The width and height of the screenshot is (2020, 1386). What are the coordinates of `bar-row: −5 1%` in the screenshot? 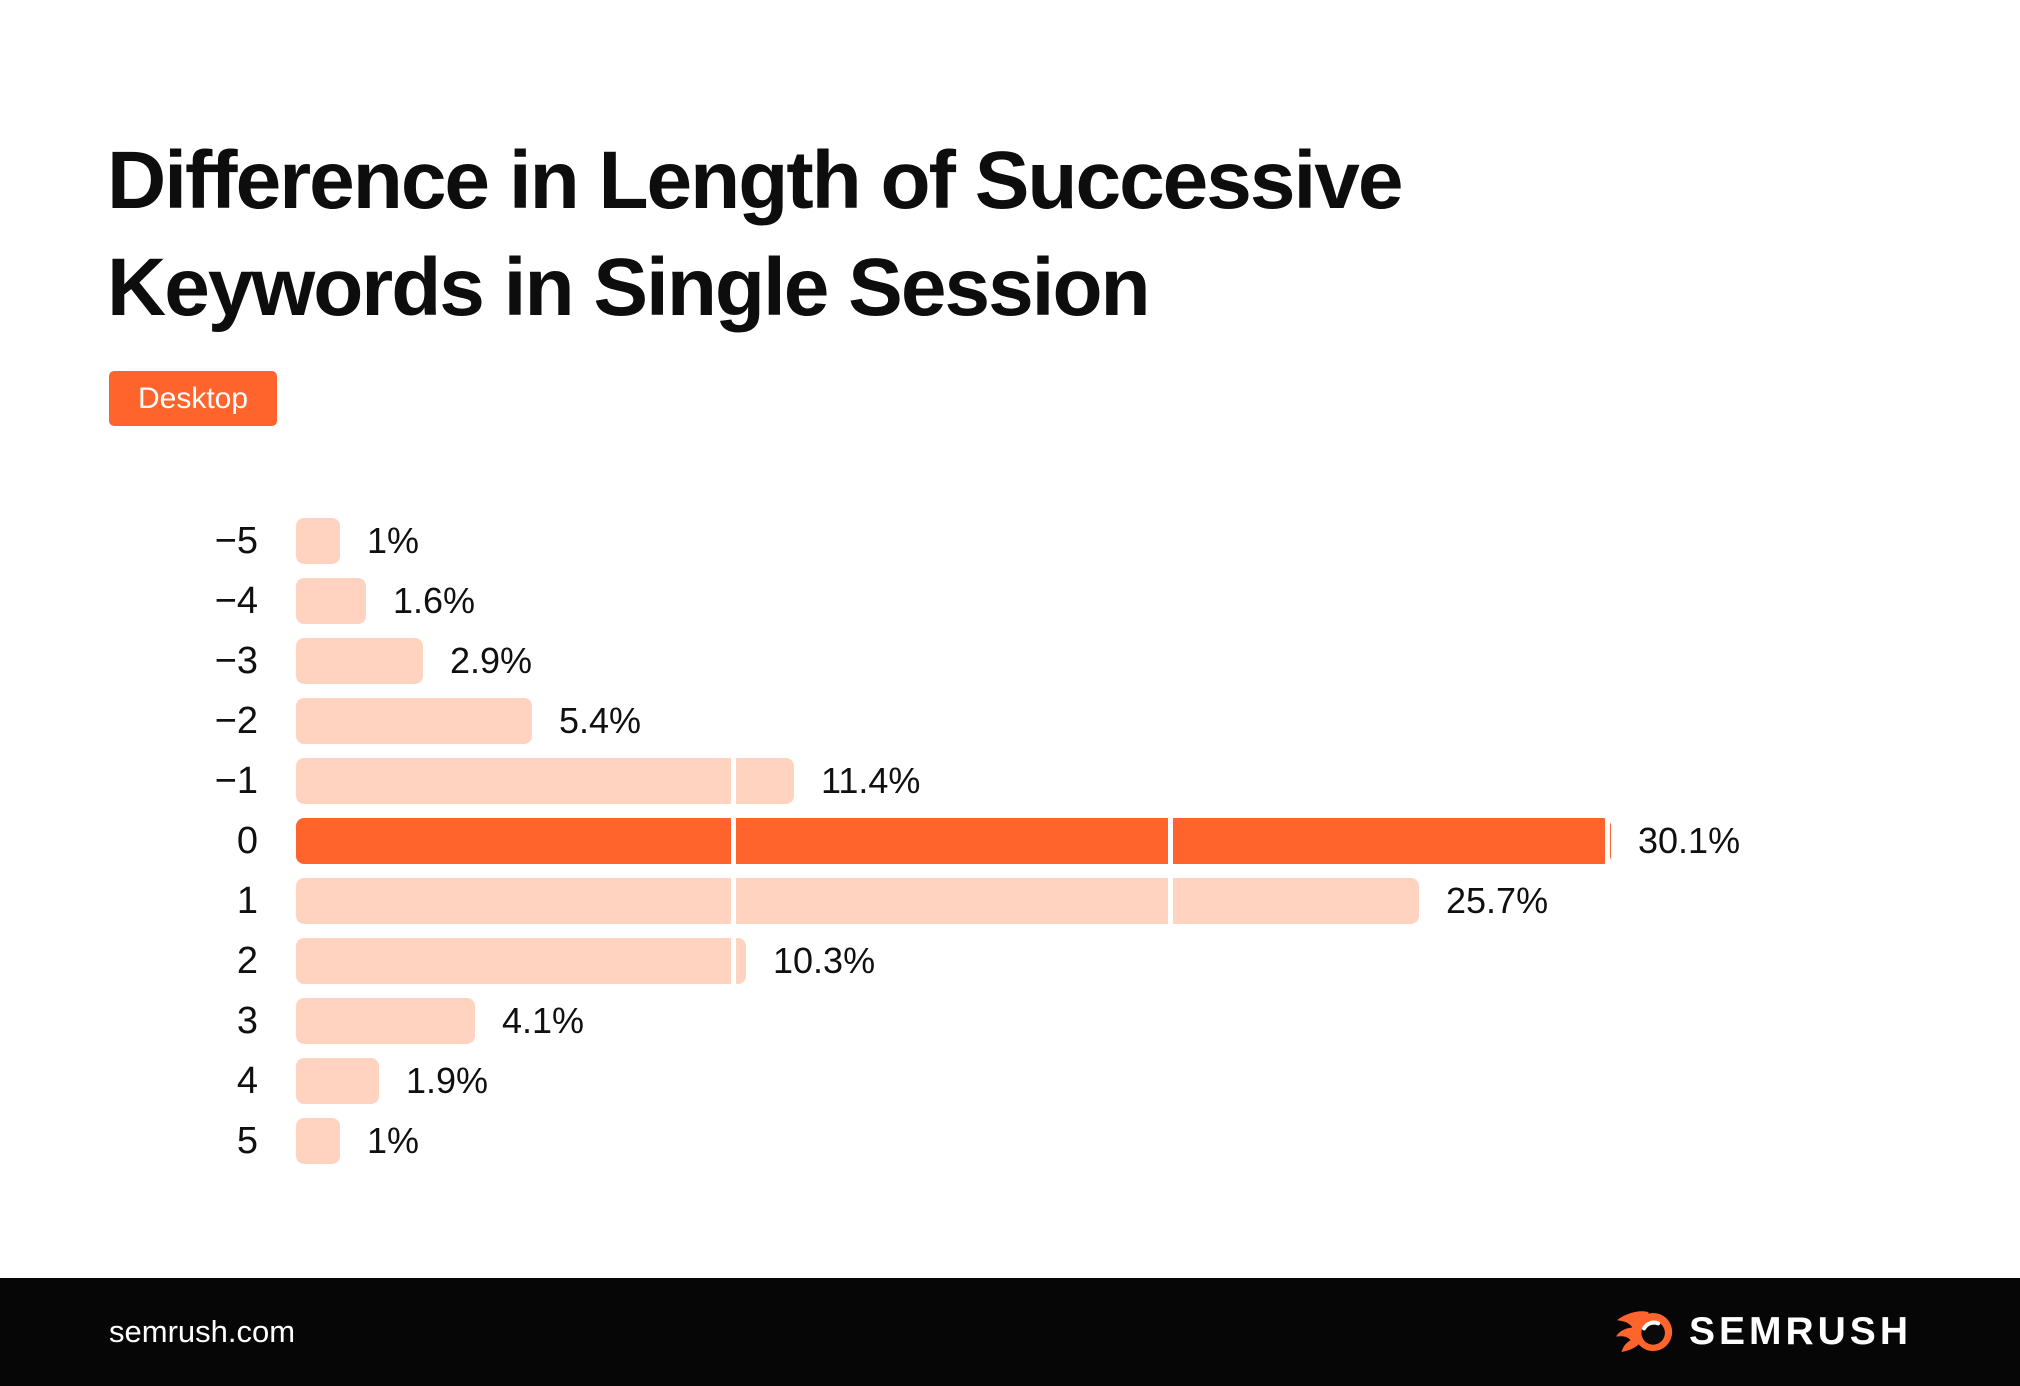 It's located at (918, 541).